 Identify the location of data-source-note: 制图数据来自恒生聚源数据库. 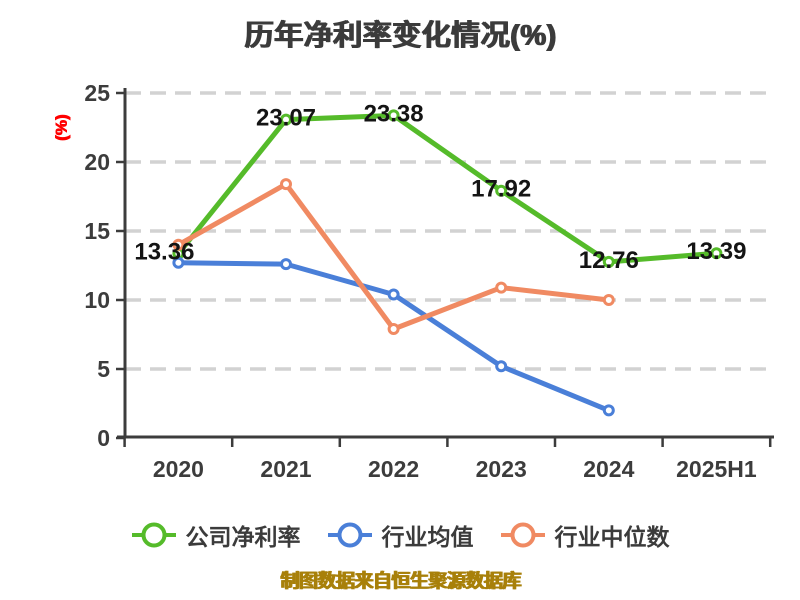
(400, 581).